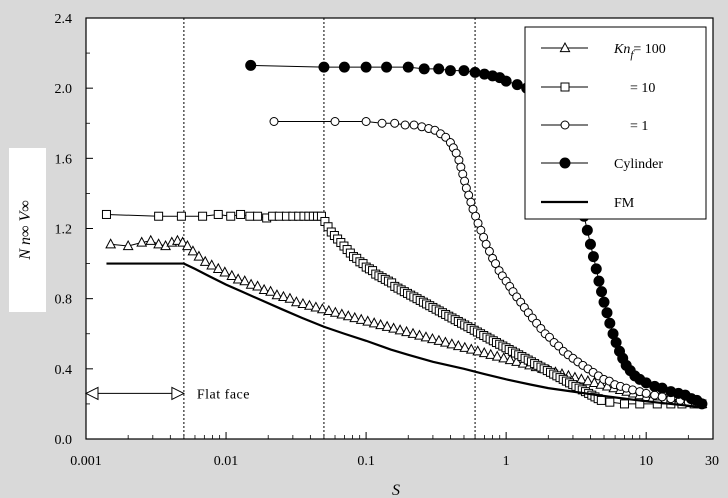  I want to click on legend-item-5: FM, so click(588, 203).